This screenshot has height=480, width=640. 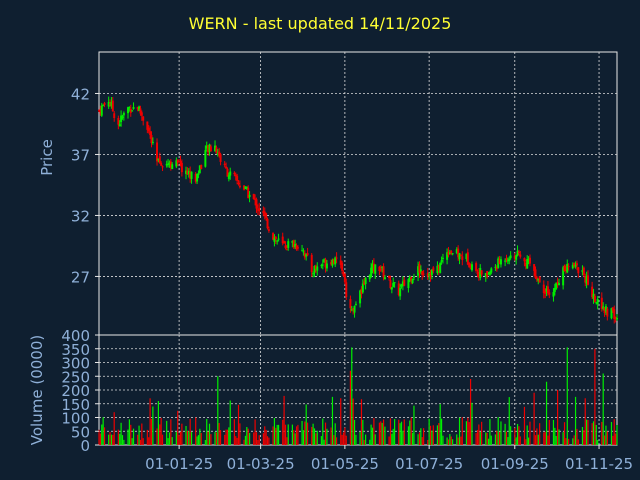 What do you see at coordinates (85, 446) in the screenshot?
I see `volume-tick-label: 0` at bounding box center [85, 446].